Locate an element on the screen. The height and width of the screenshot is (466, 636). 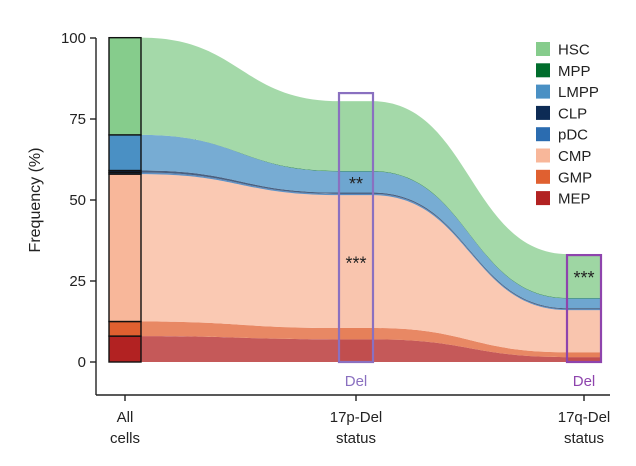
legend-label-hsc: HSC is located at coordinates (574, 50).